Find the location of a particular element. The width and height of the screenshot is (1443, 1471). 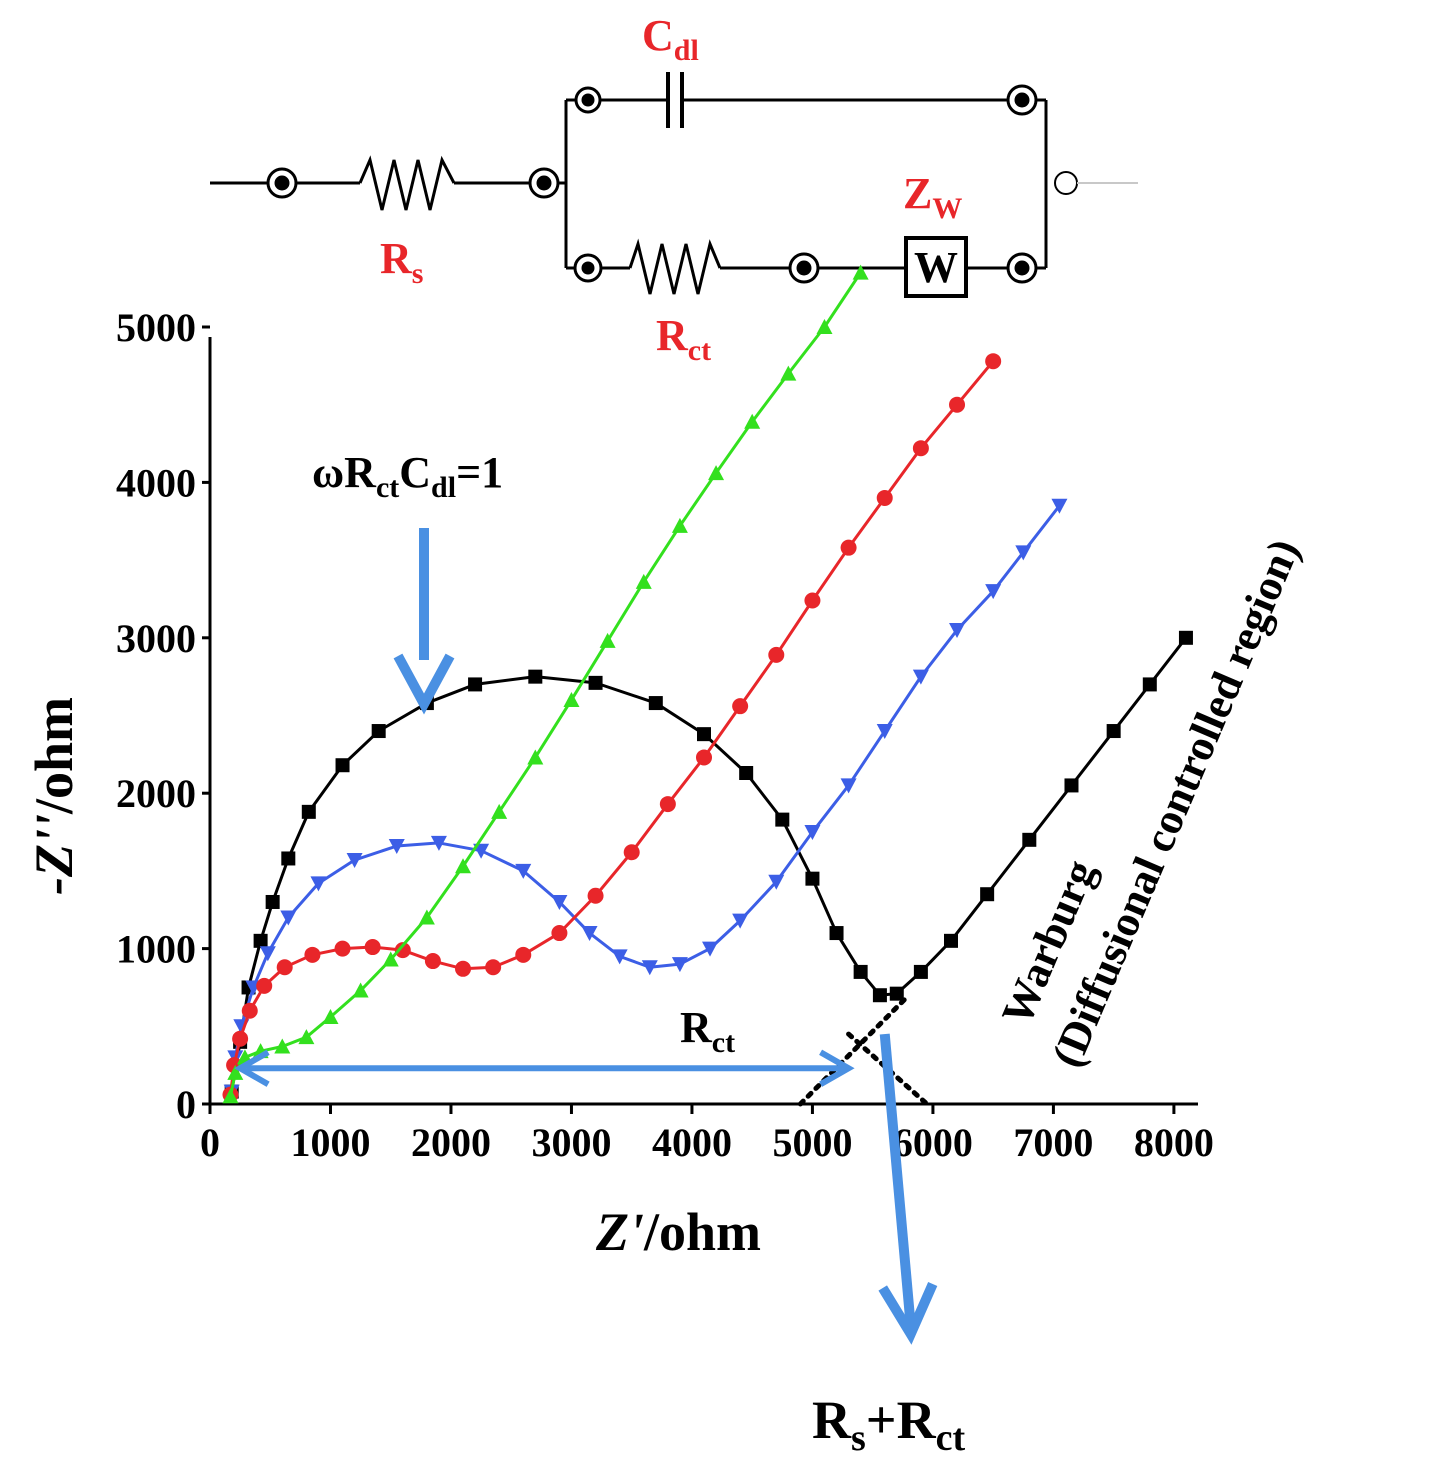

circuit-output-node is located at coordinates (1066, 183).